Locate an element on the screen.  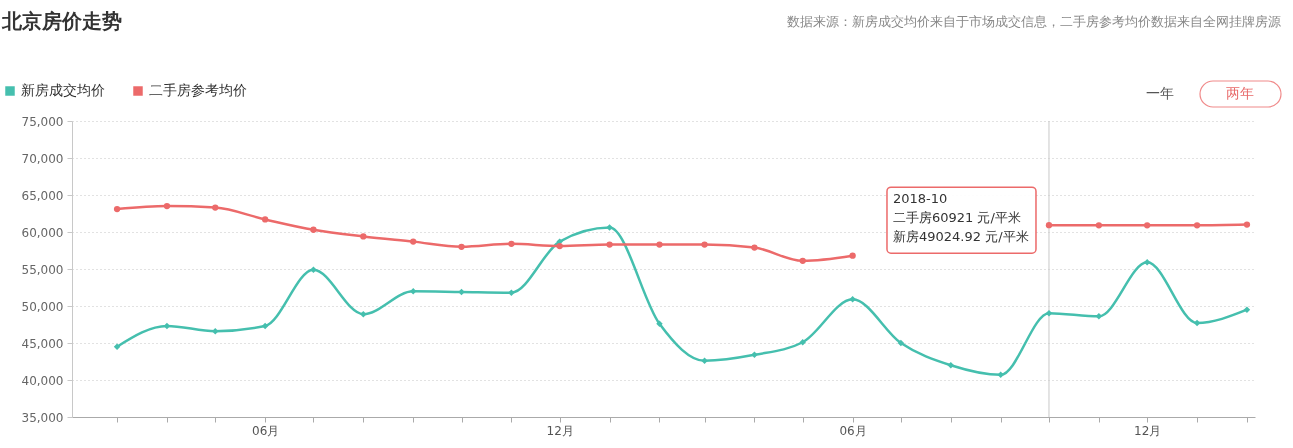
chart-title: 北京房价走势 is located at coordinates (61, 21).